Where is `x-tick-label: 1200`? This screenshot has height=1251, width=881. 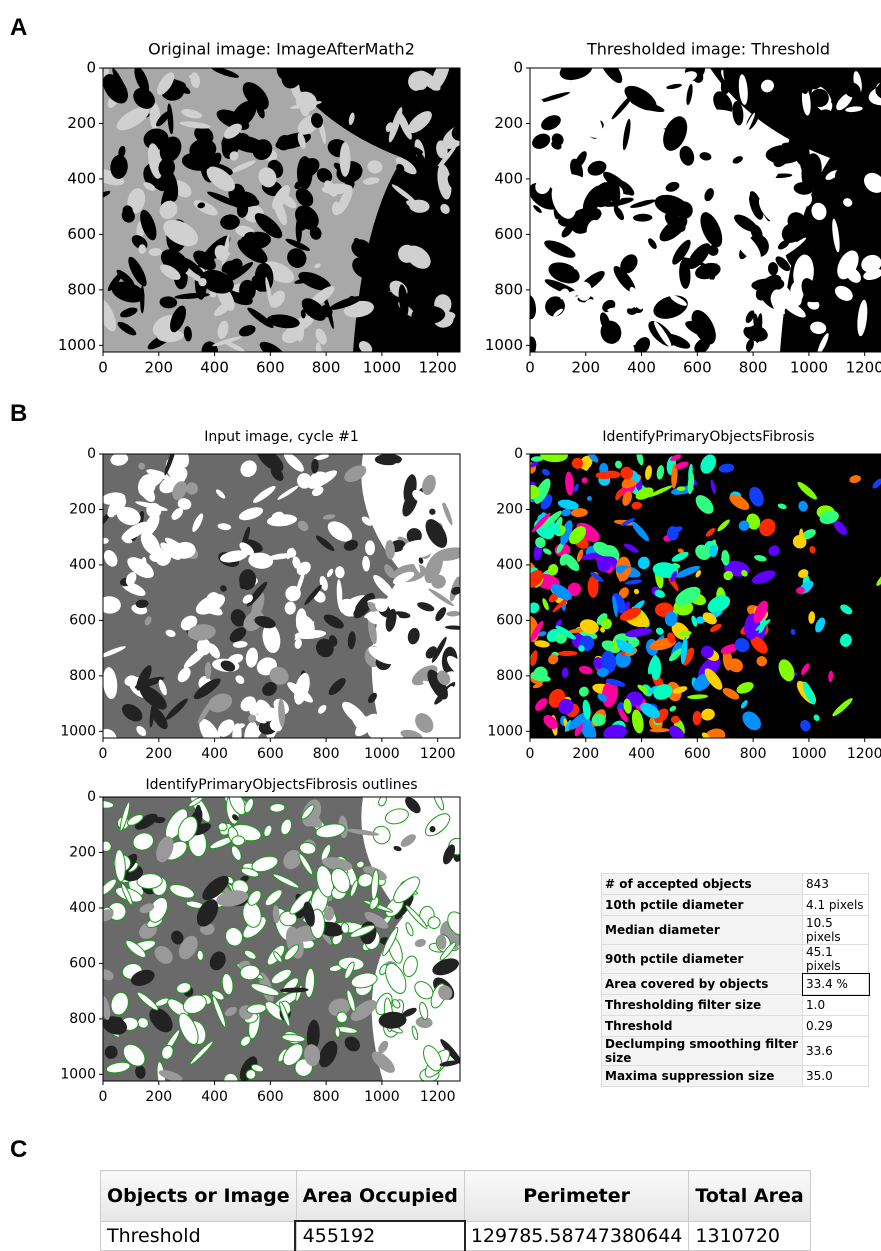
x-tick-label: 1200 is located at coordinates (438, 368).